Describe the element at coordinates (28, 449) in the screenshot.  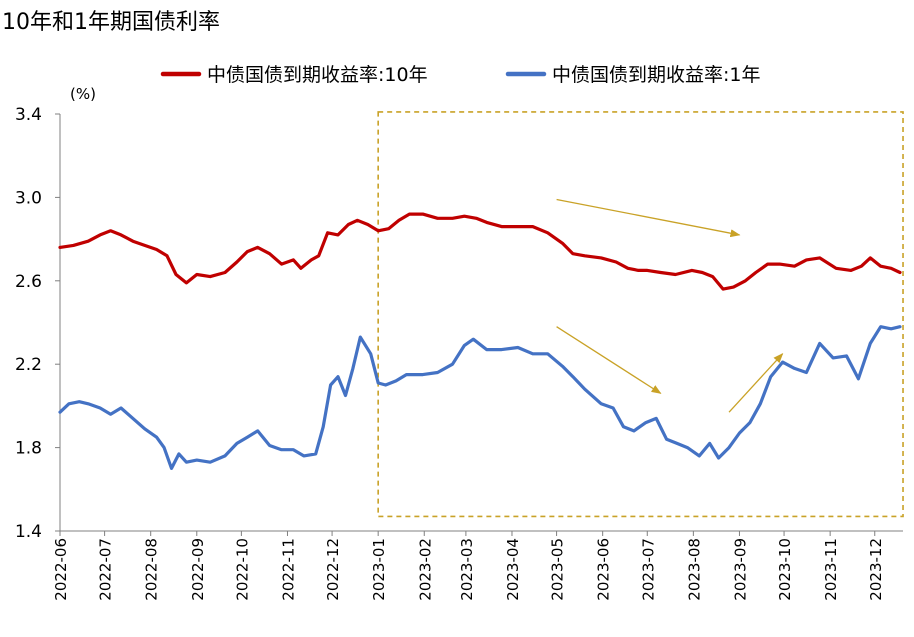
I see `y-tick-label: 1.8` at that location.